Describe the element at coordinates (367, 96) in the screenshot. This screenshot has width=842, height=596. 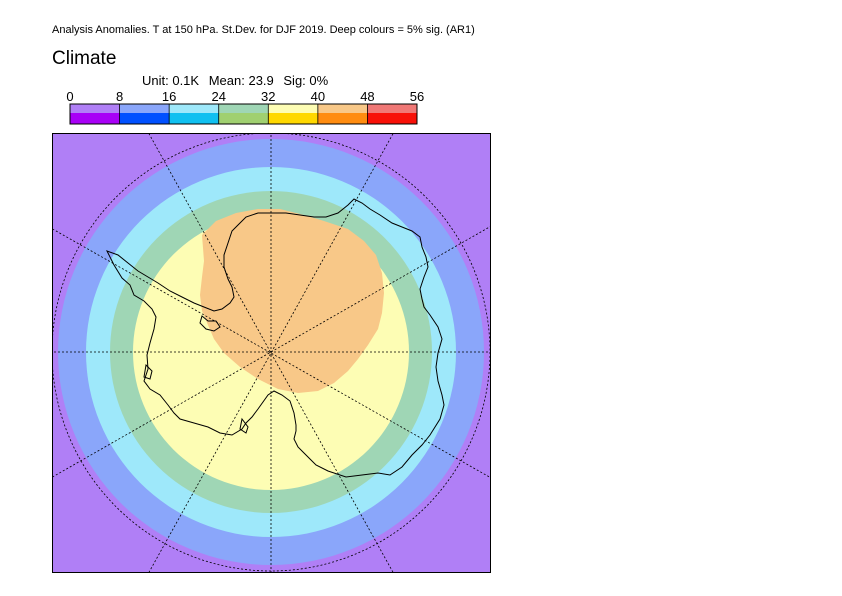
I see `colorbar-tick-label: 48` at that location.